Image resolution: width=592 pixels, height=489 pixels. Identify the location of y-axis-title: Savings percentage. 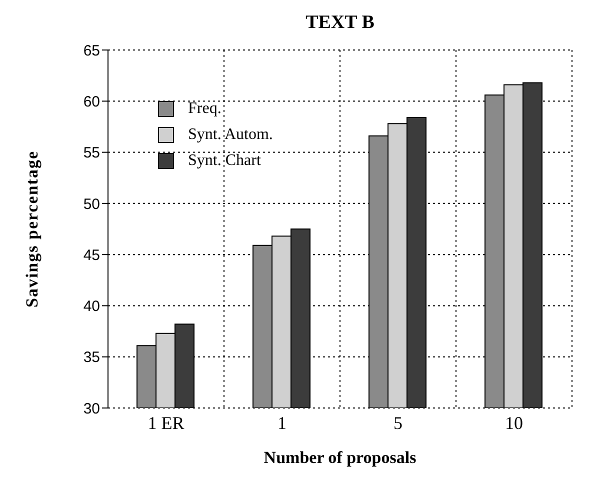
(32, 229).